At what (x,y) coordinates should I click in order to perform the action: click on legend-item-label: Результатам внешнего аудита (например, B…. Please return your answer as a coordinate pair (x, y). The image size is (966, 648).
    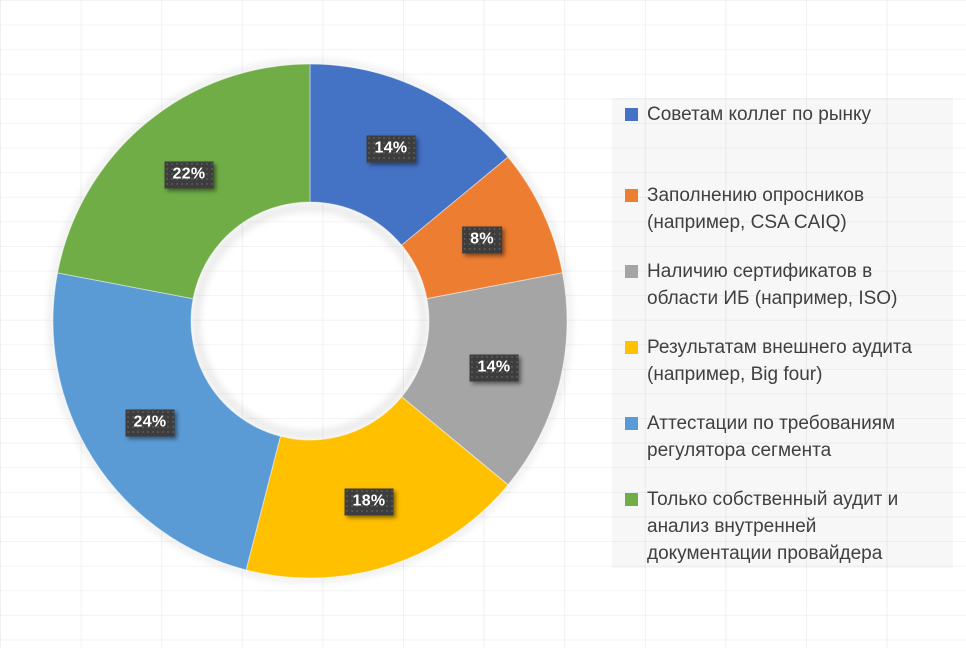
    Looking at the image, I should click on (779, 361).